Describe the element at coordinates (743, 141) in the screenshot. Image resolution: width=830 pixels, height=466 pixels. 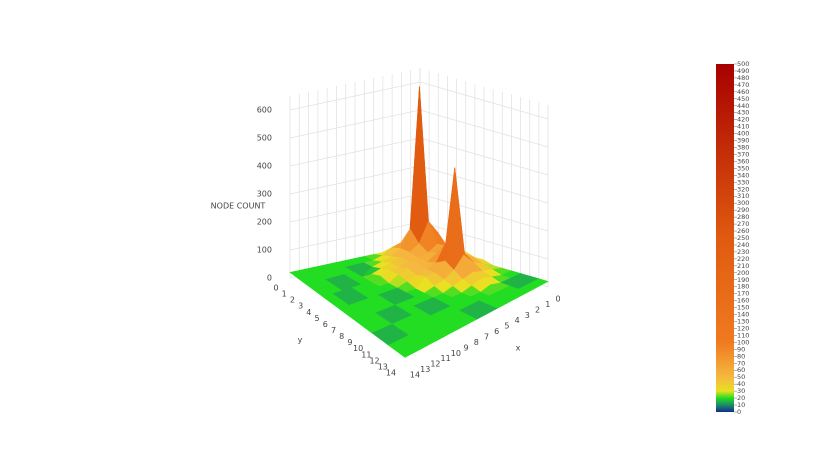
I see `colorbar-tick-label: 390` at that location.